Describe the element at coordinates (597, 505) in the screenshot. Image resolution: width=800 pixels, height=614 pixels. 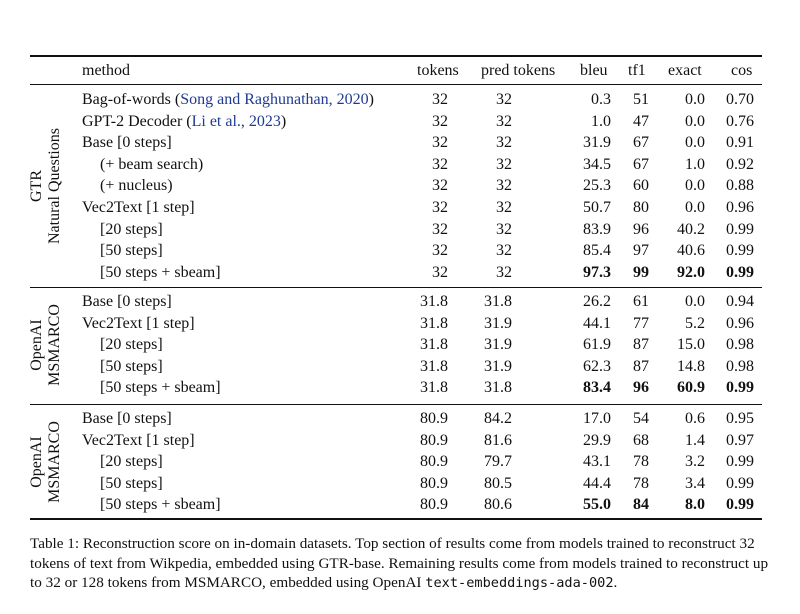
I see `bleu-cell: 55.0` at that location.